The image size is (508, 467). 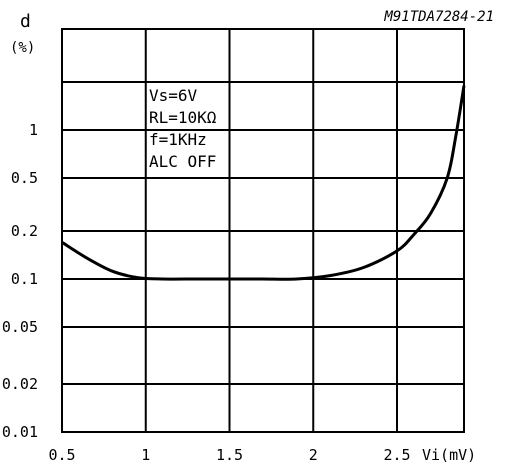 What do you see at coordinates (145, 455) in the screenshot?
I see `x-tick-label: 1` at bounding box center [145, 455].